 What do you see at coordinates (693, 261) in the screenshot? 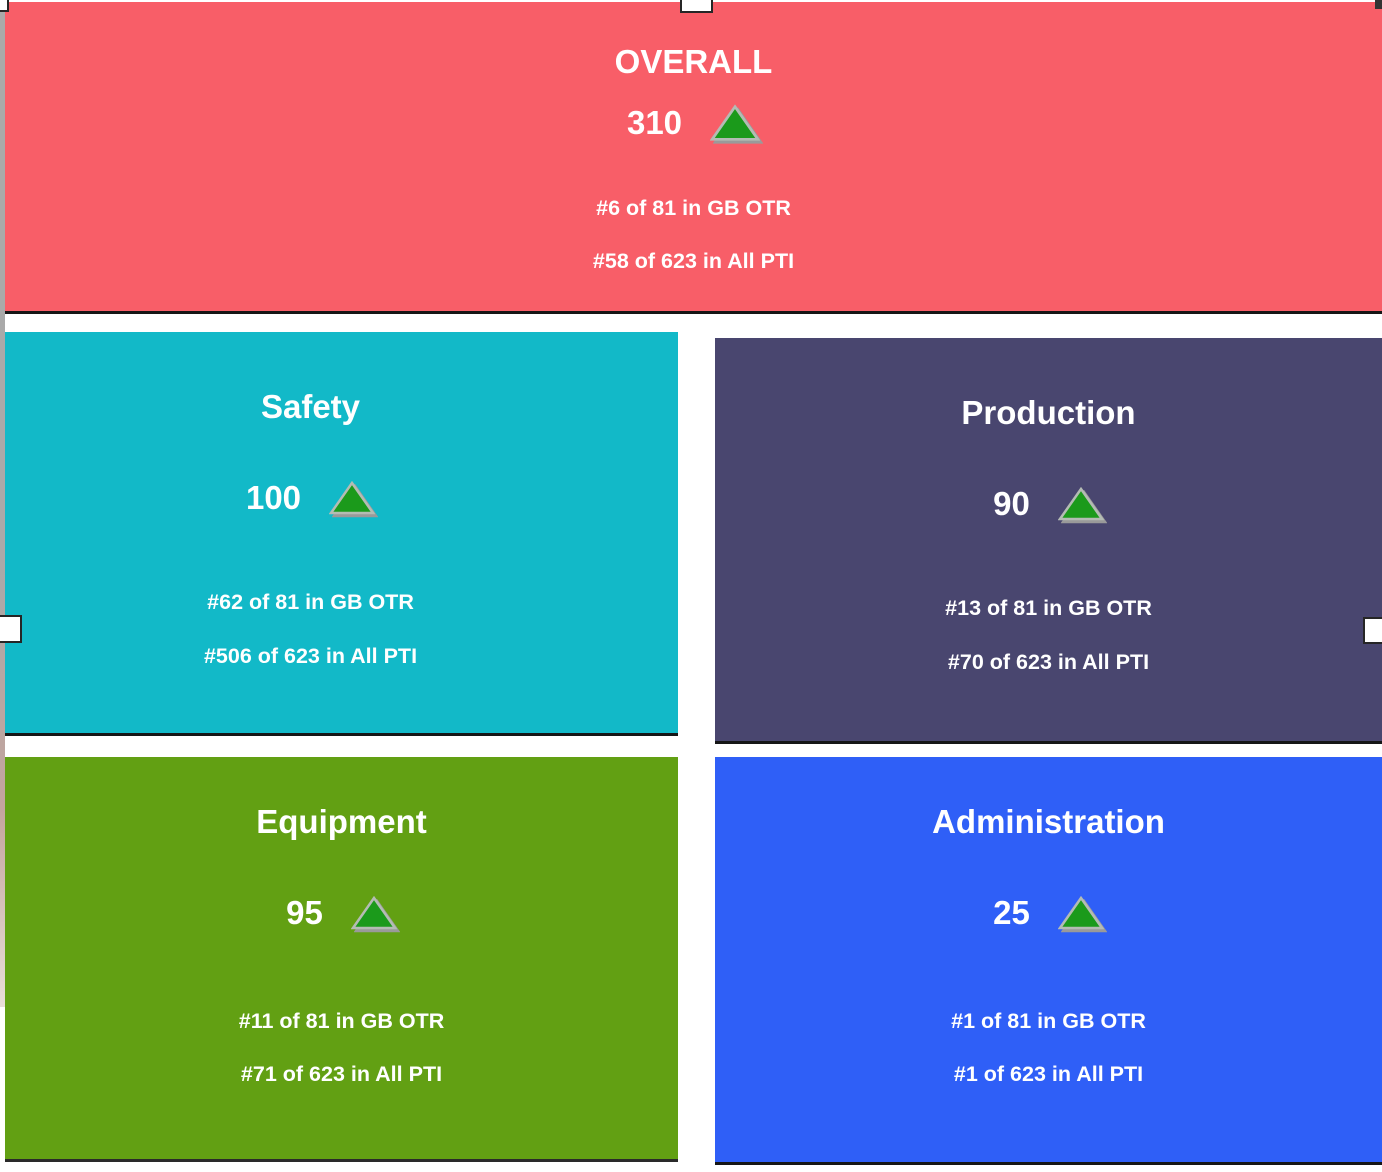
I see `card-rank-all-pti: #58 of 623 in All PTI` at bounding box center [693, 261].